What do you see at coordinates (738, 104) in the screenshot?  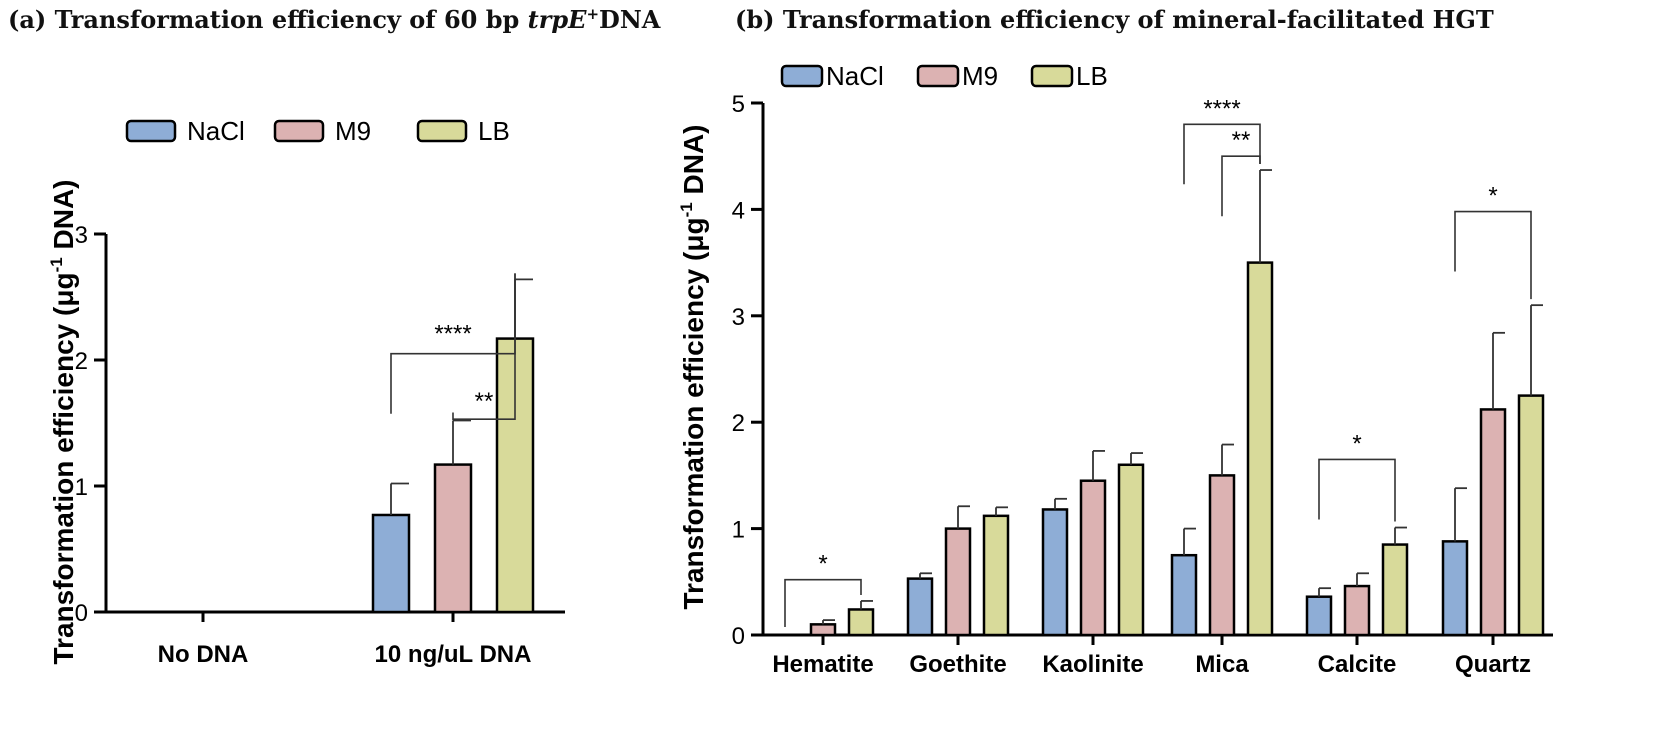 I see `panel-b-y-tick-label: 5` at bounding box center [738, 104].